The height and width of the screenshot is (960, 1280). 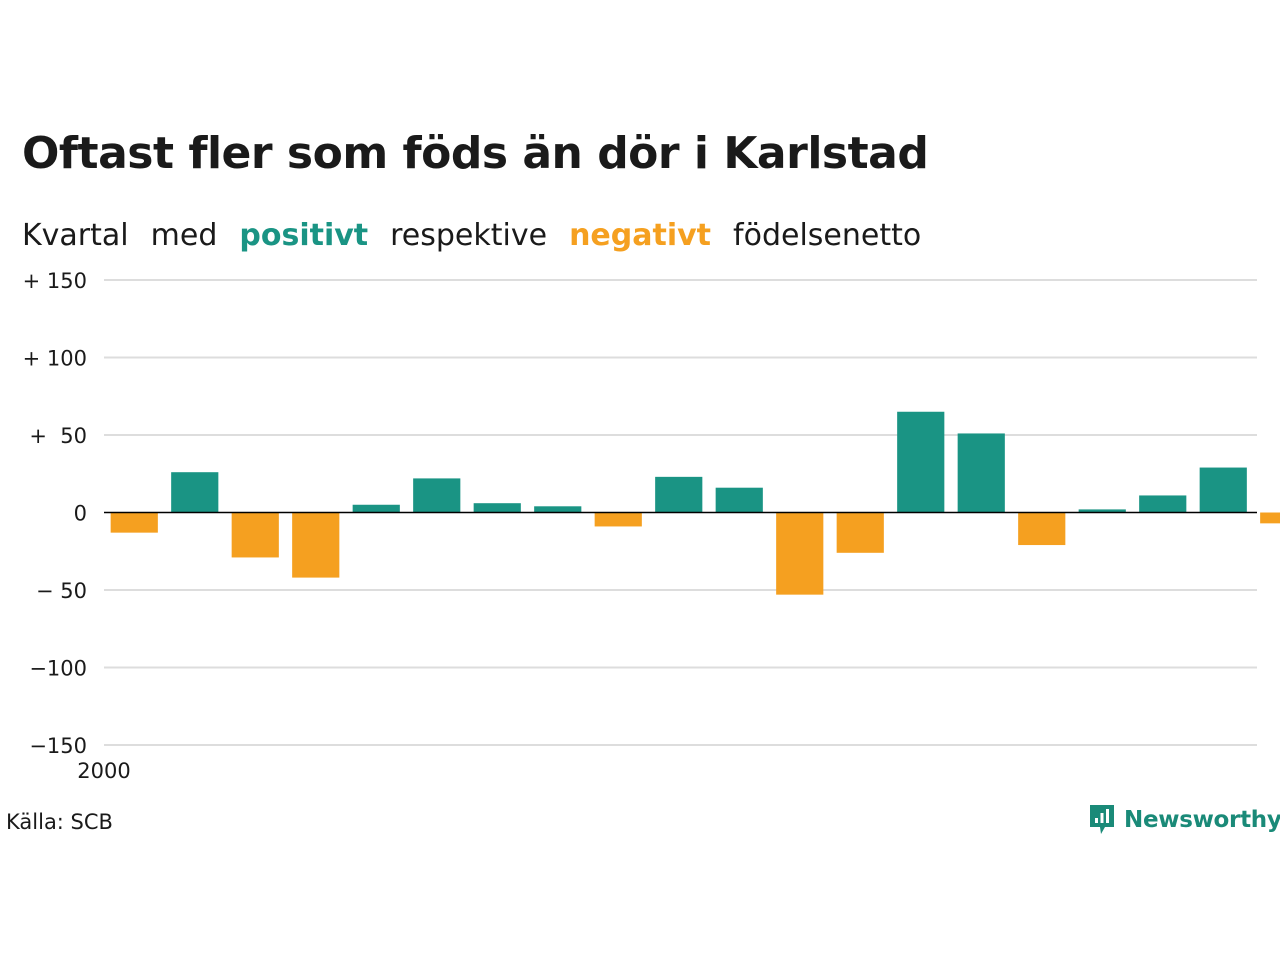 I want to click on y-tick-label: − 50, so click(x=61, y=591).